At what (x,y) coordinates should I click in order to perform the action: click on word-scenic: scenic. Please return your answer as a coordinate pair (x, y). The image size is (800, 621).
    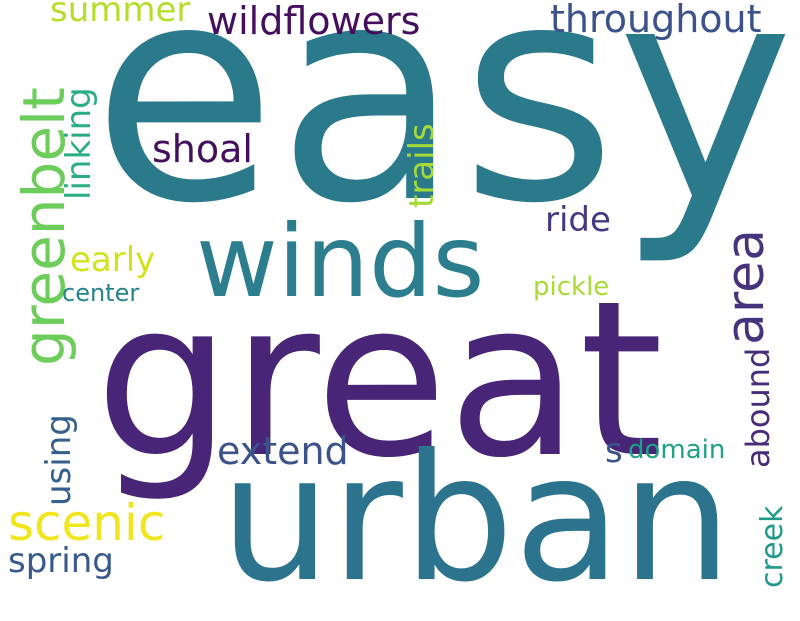
    Looking at the image, I should click on (87, 523).